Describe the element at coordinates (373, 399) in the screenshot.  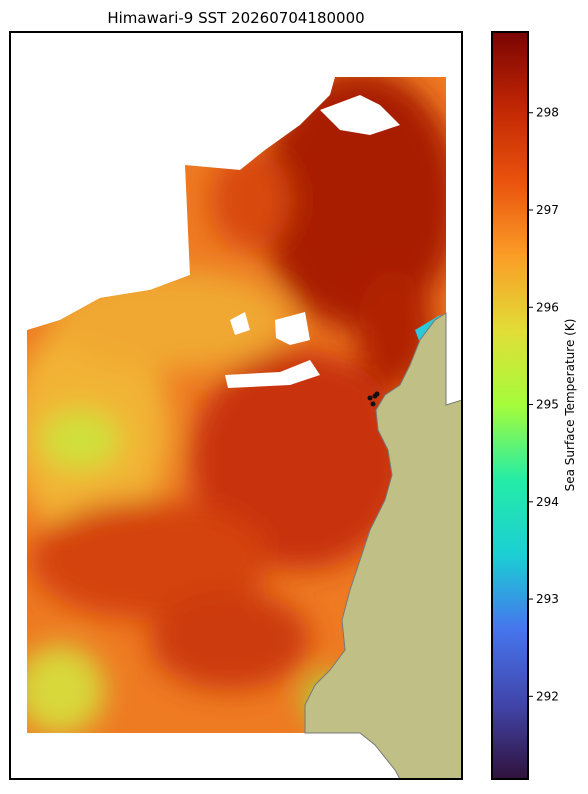
I see `stations` at that location.